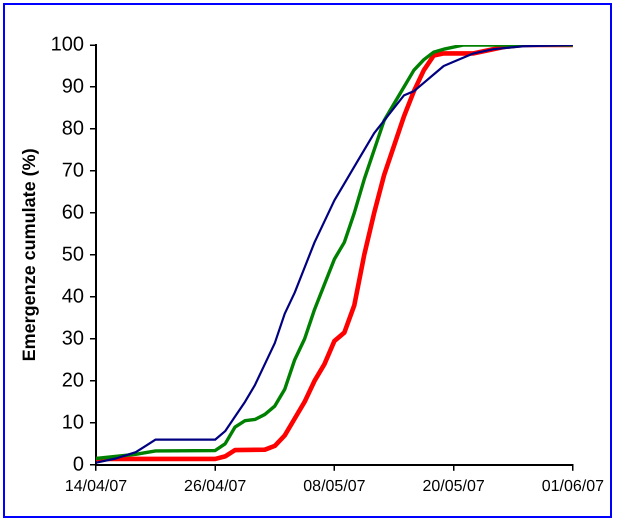  Describe the element at coordinates (73, 170) in the screenshot. I see `y-tick-label: 70` at that location.